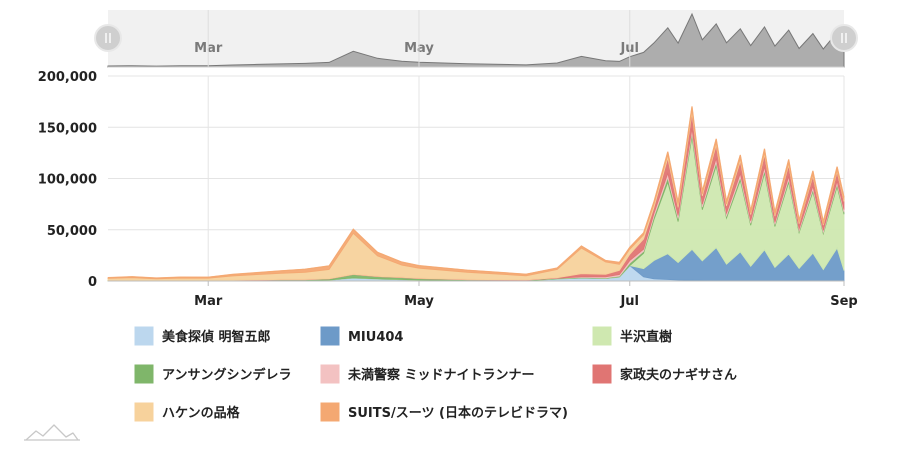  What do you see at coordinates (226, 375) in the screenshot?
I see `legend-label: アンサングシンデレラ` at bounding box center [226, 375].